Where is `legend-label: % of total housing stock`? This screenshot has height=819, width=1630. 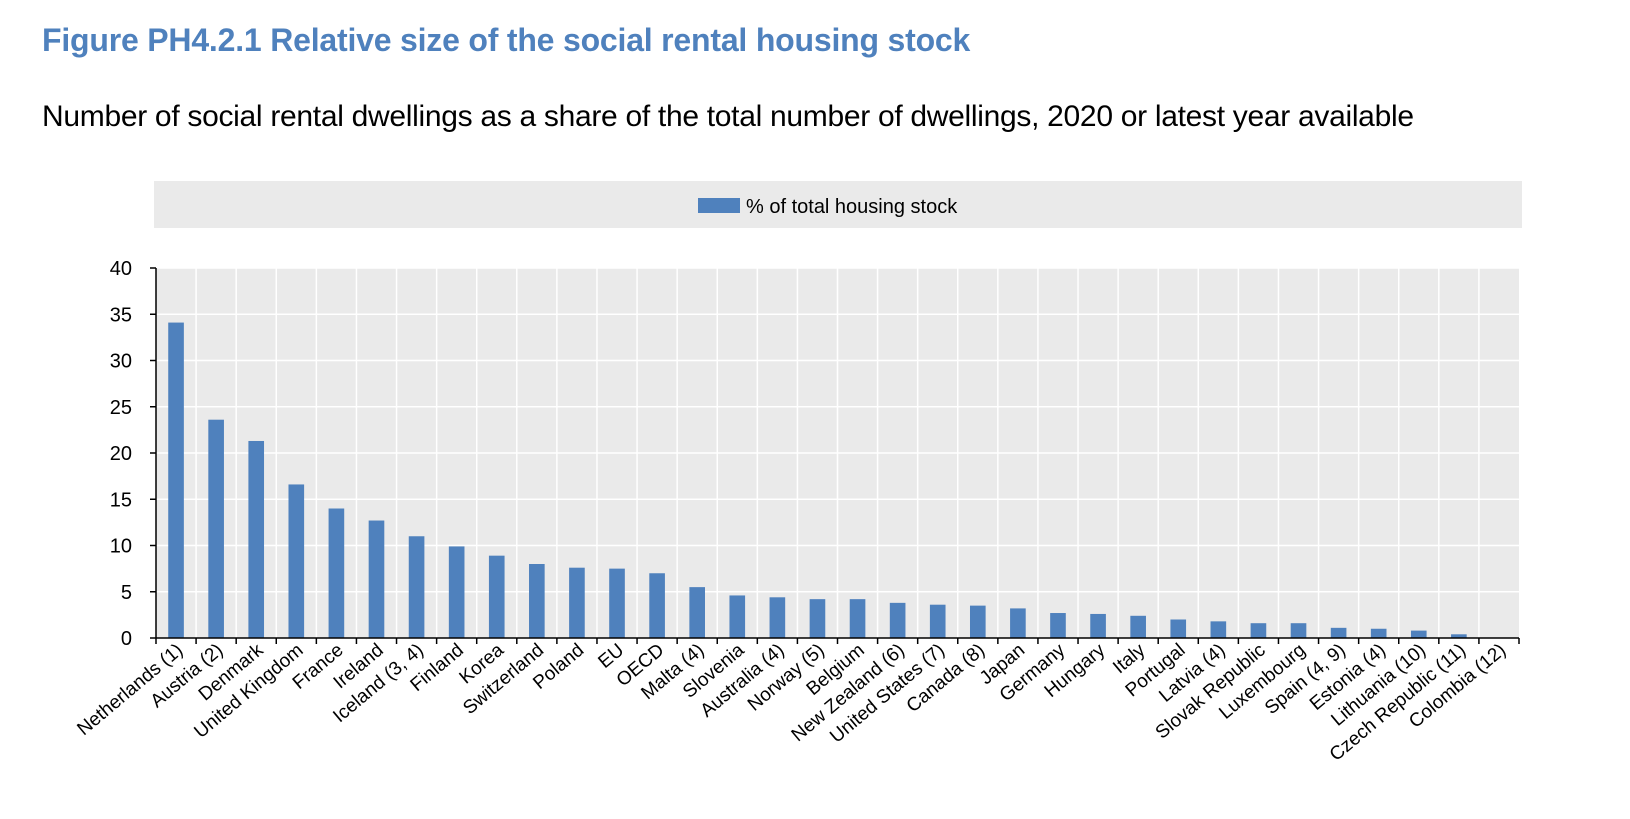 legend-label: % of total housing stock is located at coordinates (852, 207).